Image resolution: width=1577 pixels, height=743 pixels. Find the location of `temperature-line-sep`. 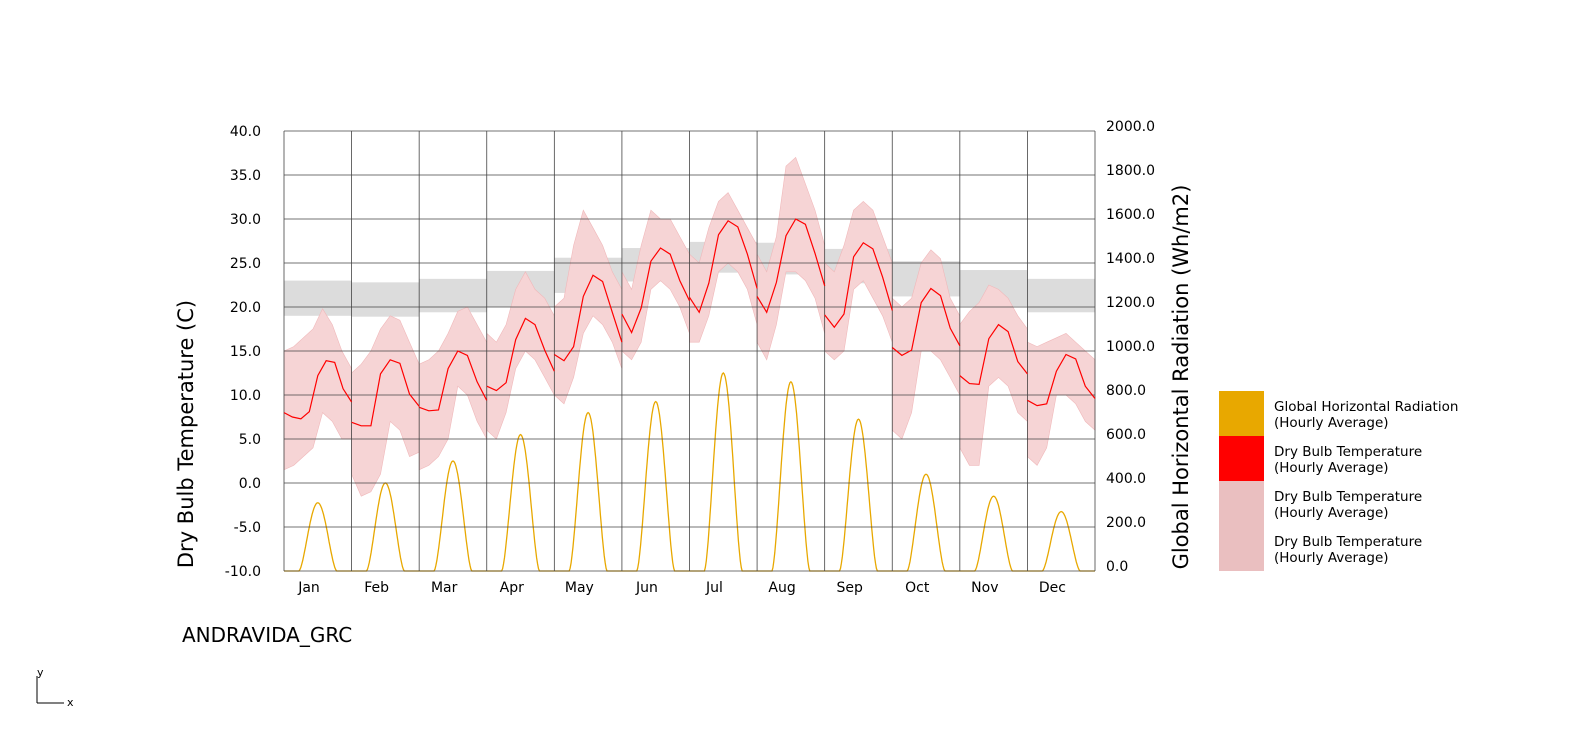

temperature-line-sep is located at coordinates (858, 285).